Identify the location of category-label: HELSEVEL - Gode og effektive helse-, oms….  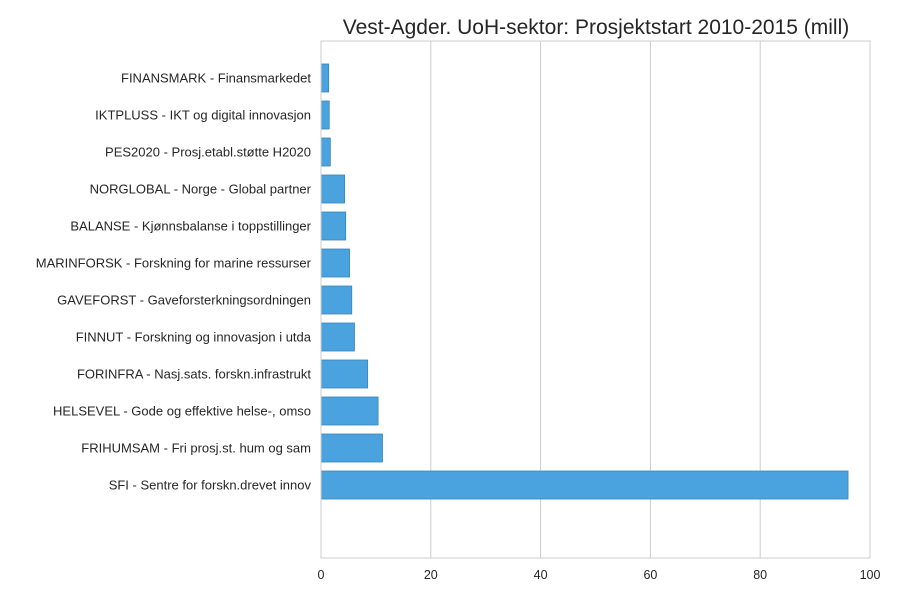
(182, 411).